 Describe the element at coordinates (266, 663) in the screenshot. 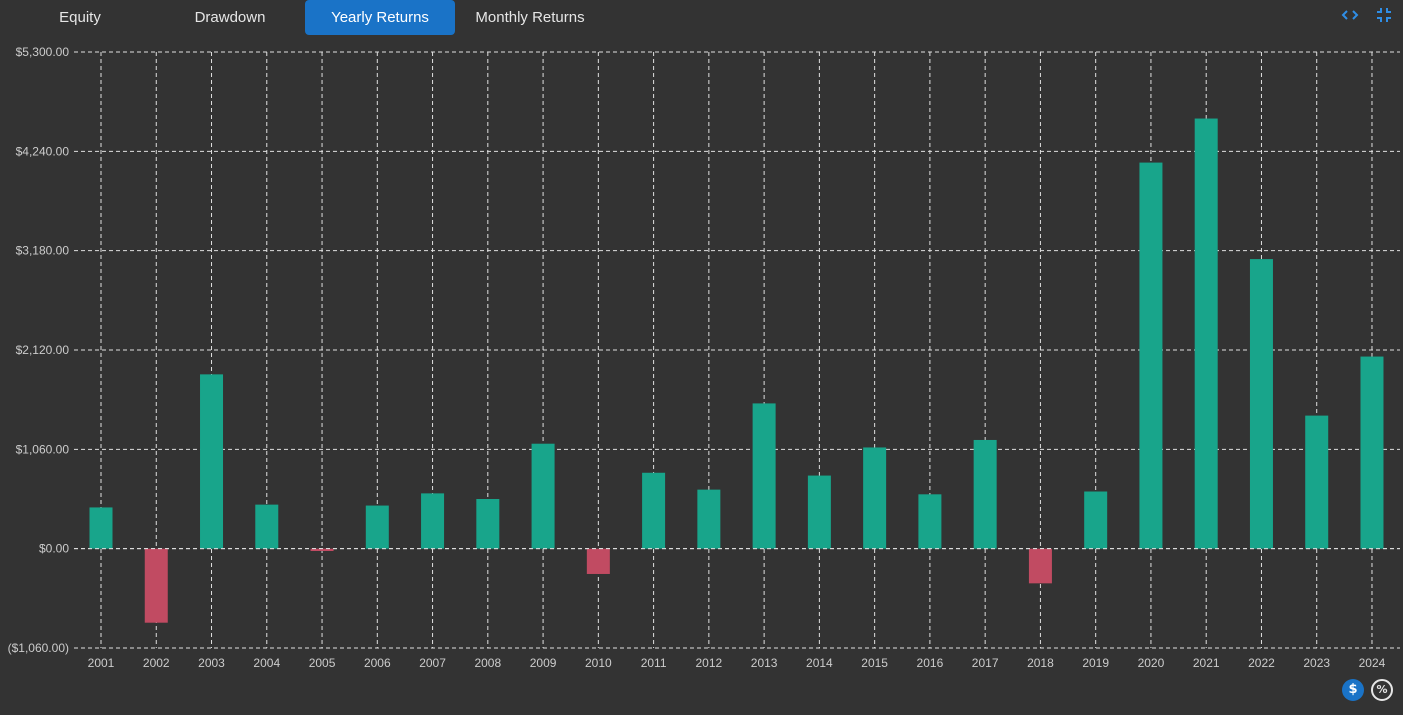

I see `x-tick-label: 2004` at that location.